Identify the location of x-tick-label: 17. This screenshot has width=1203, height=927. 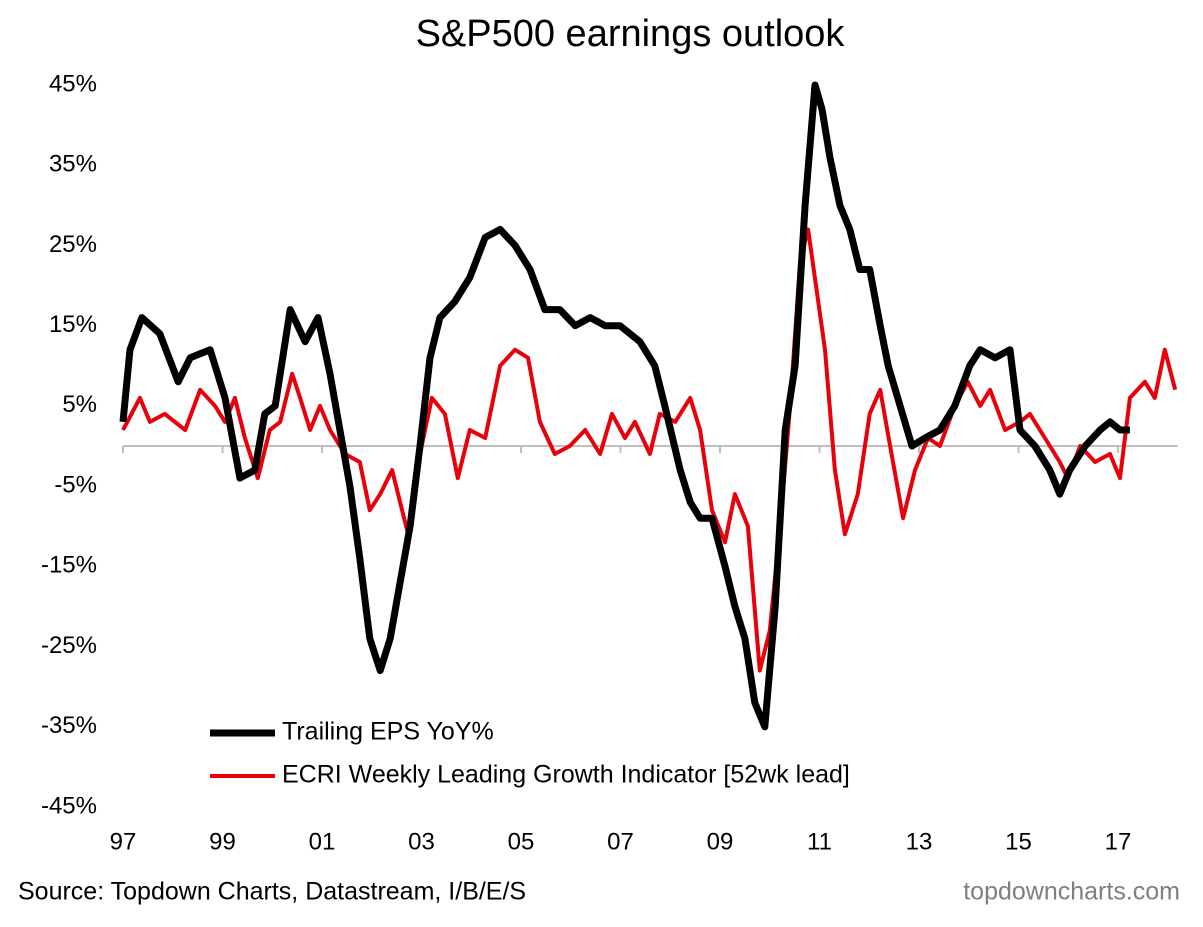
(1118, 841).